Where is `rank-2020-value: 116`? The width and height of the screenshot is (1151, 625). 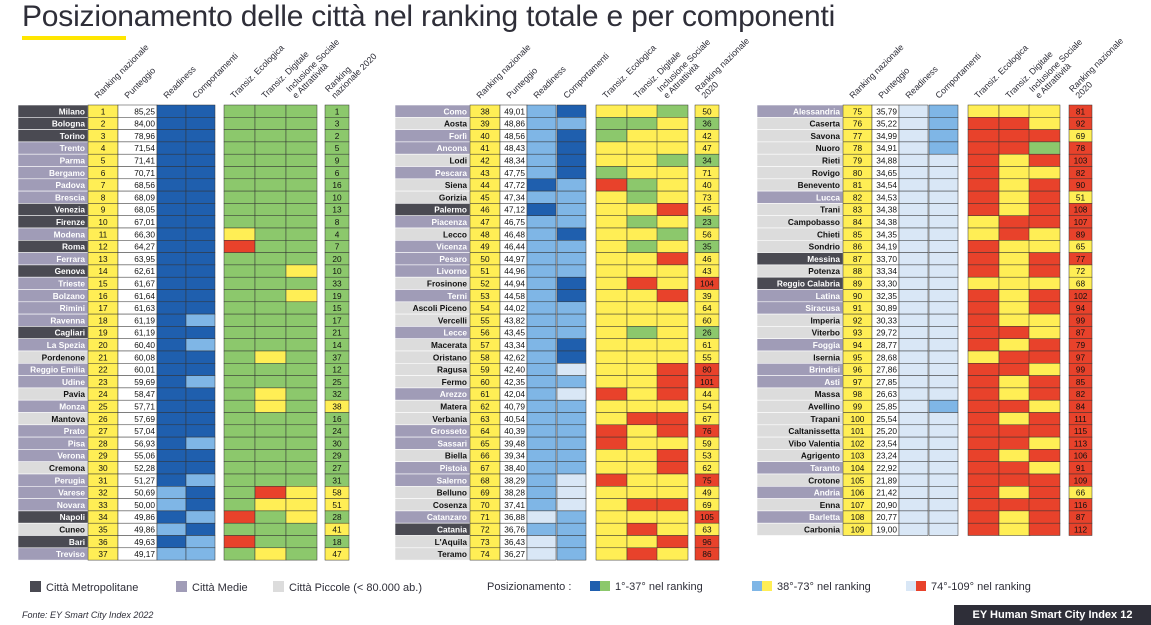
rank-2020-value: 116 is located at coordinates (1081, 505).